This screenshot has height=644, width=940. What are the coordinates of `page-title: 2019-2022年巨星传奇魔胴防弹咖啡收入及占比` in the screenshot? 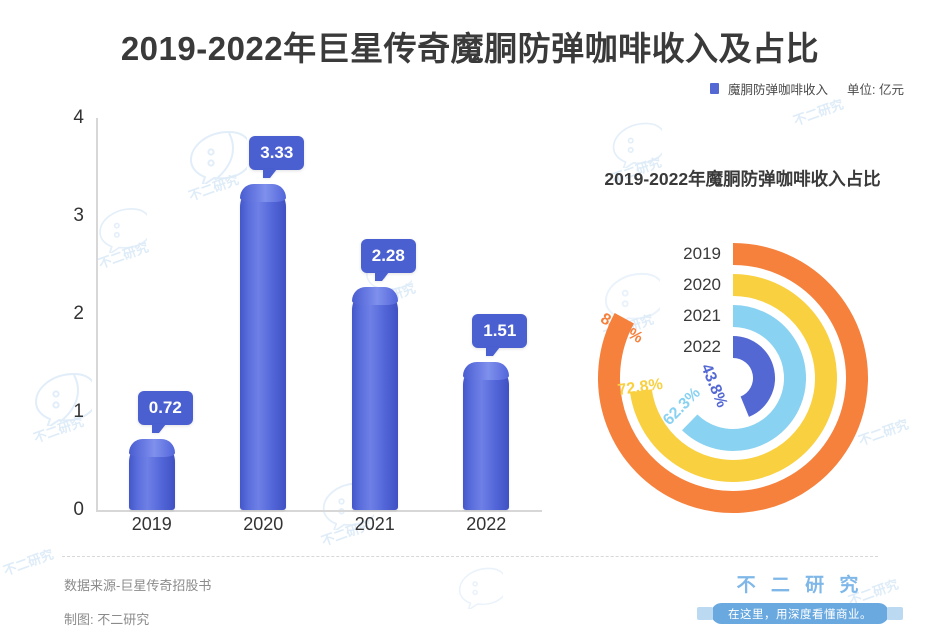 It's located at (470, 48).